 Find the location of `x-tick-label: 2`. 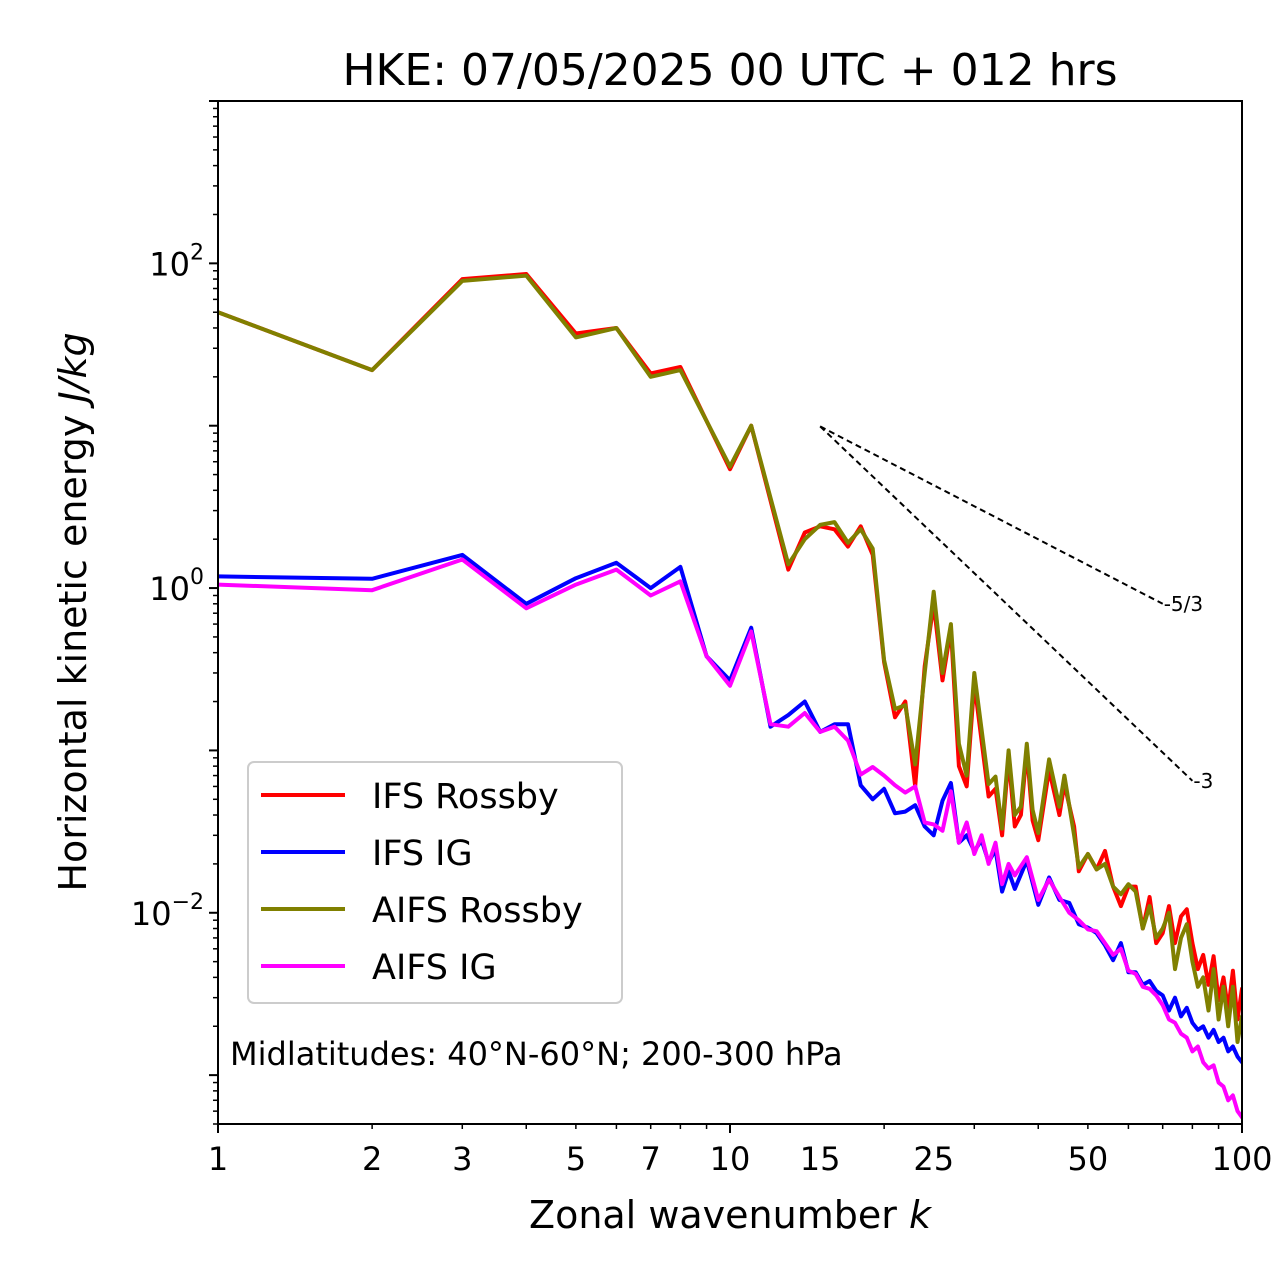

x-tick-label: 2 is located at coordinates (372, 1159).